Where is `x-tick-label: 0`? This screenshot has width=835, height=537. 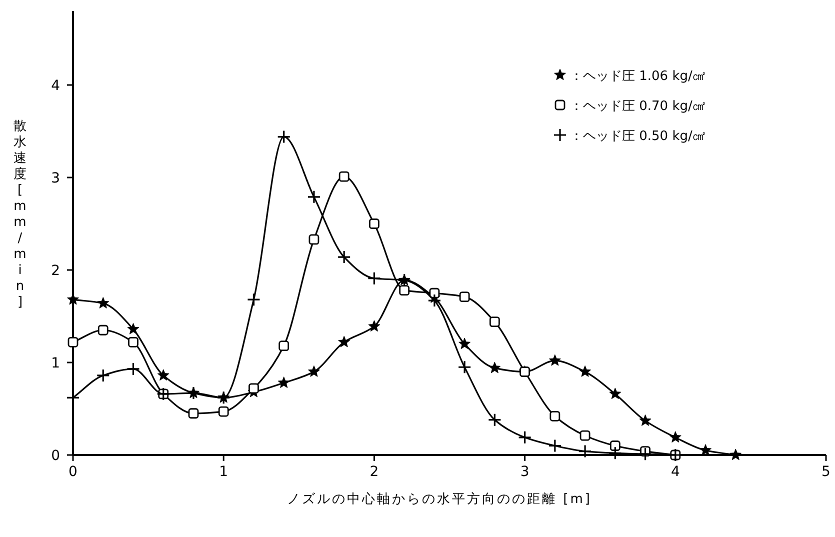
x-tick-label: 0 is located at coordinates (73, 472).